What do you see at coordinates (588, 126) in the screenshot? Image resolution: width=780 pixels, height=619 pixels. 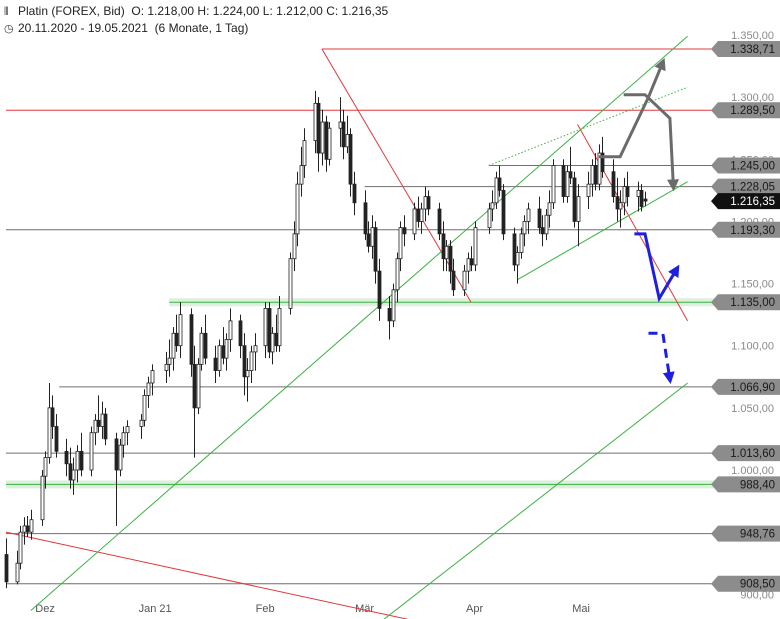 I see `trendline` at bounding box center [588, 126].